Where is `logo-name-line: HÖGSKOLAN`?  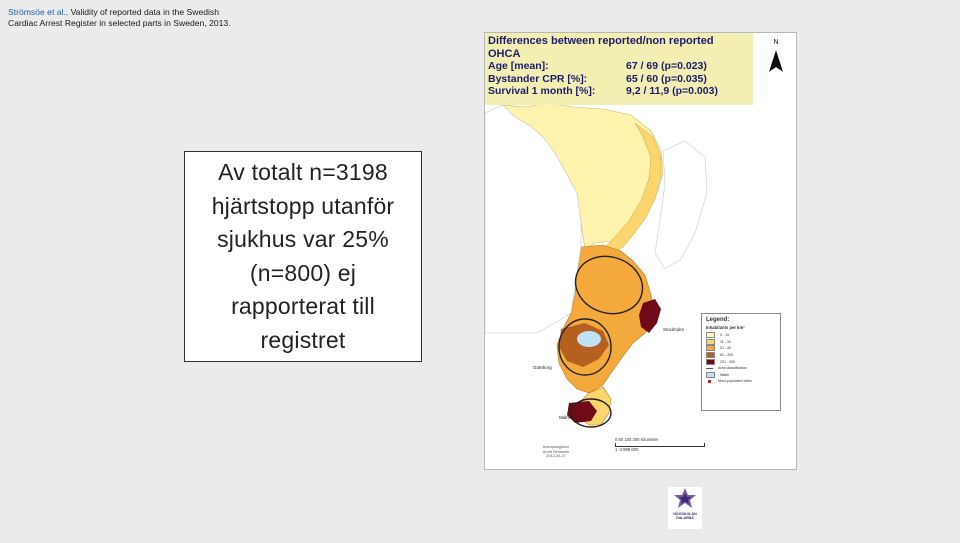 logo-name-line: HÖGSKOLAN is located at coordinates (685, 514).